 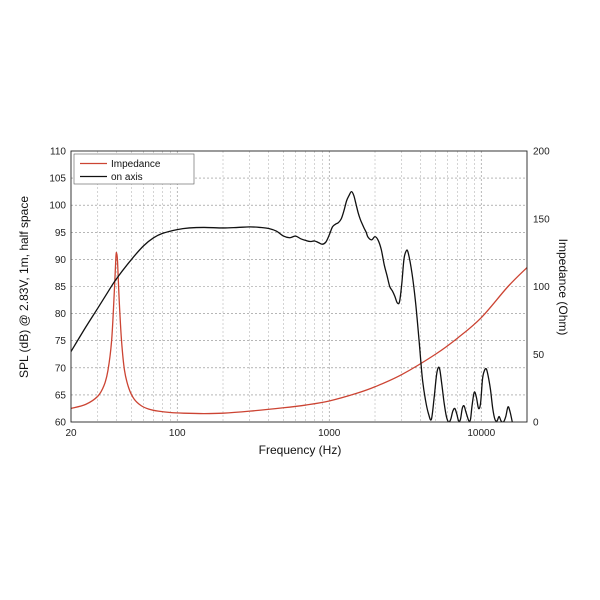 What do you see at coordinates (136, 164) in the screenshot?
I see `legend-impedance-label: Impedance` at bounding box center [136, 164].